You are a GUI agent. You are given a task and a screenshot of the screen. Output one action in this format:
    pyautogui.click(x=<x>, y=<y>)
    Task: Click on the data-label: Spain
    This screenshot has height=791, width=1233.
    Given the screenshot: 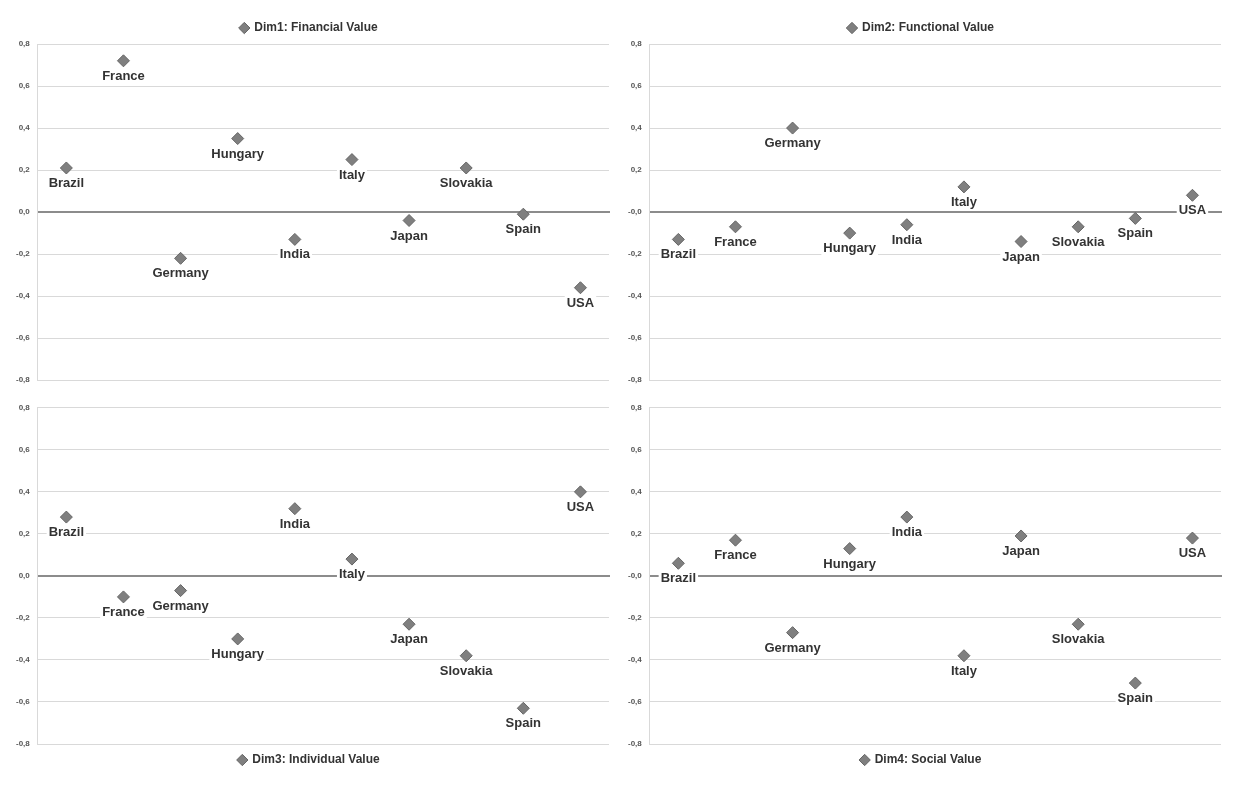 What is the action you would take?
    pyautogui.click(x=523, y=229)
    